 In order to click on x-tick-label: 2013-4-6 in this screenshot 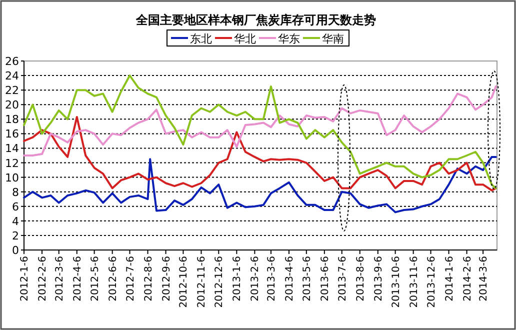, I will do `click(290, 279)`.